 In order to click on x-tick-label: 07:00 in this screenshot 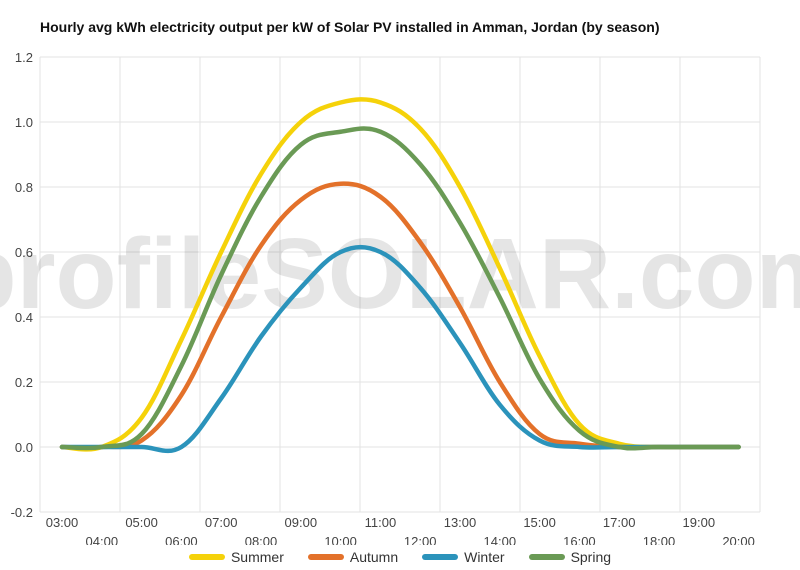, I will do `click(221, 522)`.